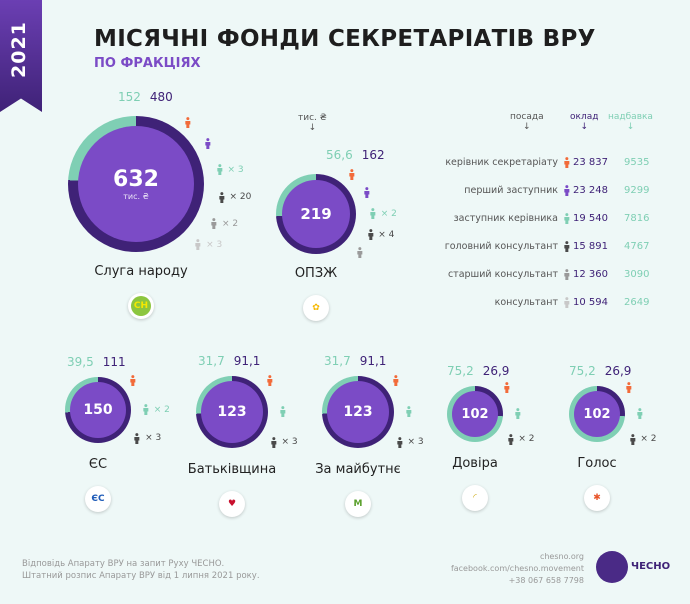 This screenshot has height=604, width=690. Describe the element at coordinates (612, 567) in the screenshot. I see `chesno-logo` at that location.